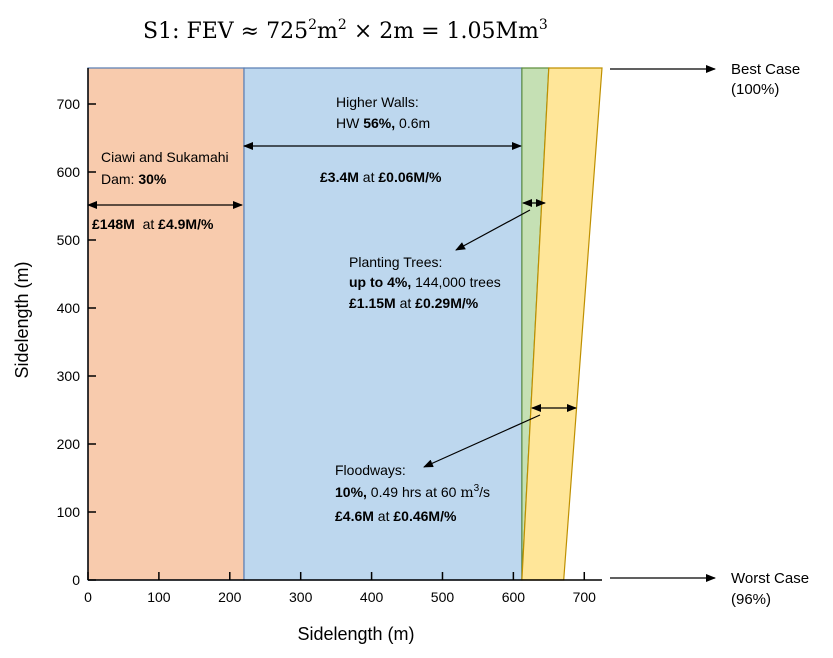  I want to click on walls-cost: £3.4M at £0.06M/%, so click(381, 177).